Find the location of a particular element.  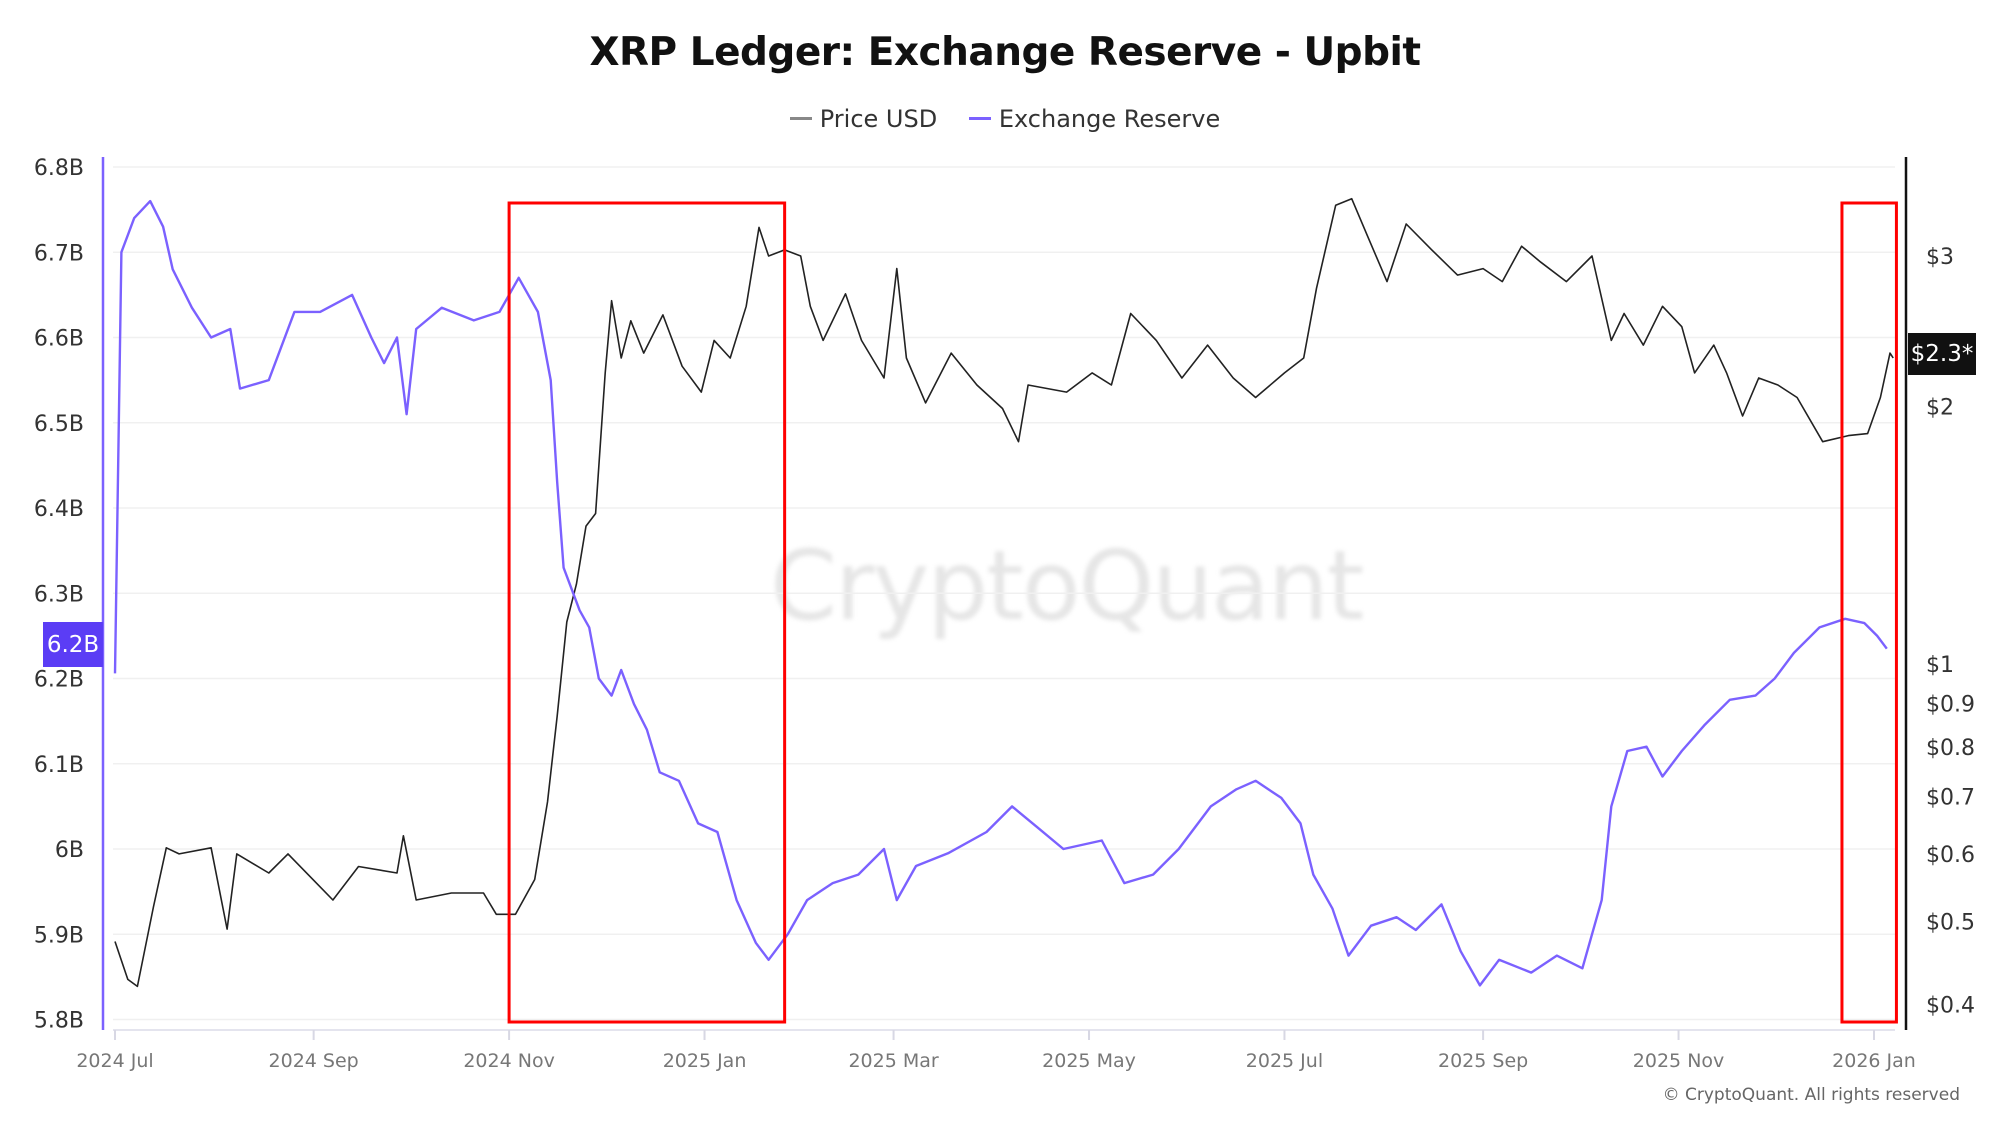

x-tick-label: 2025 Jul is located at coordinates (1284, 1061).